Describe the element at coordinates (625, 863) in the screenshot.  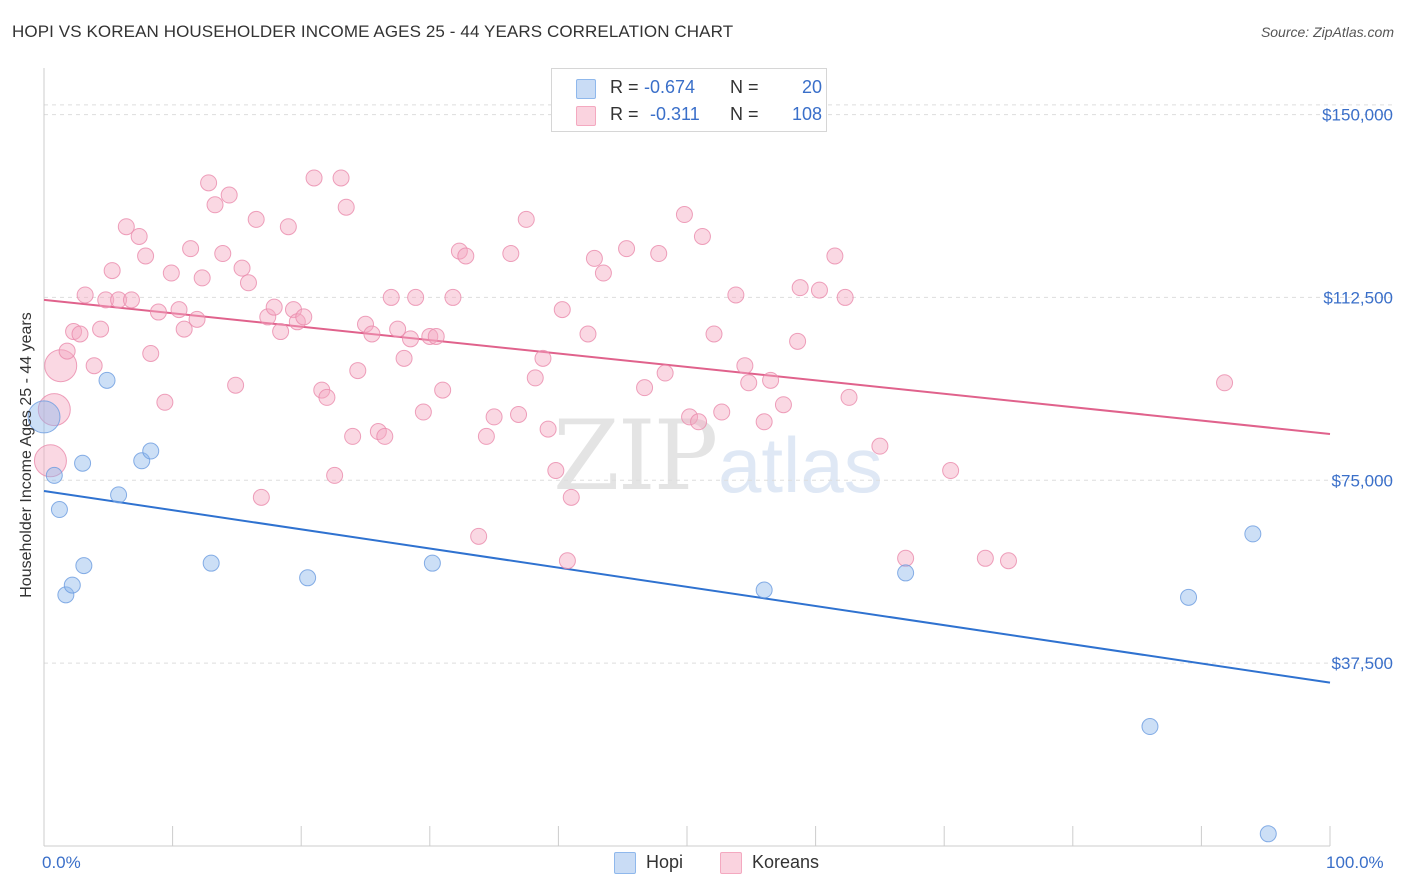
I see `bottom-legend-swatch-hopi` at that location.